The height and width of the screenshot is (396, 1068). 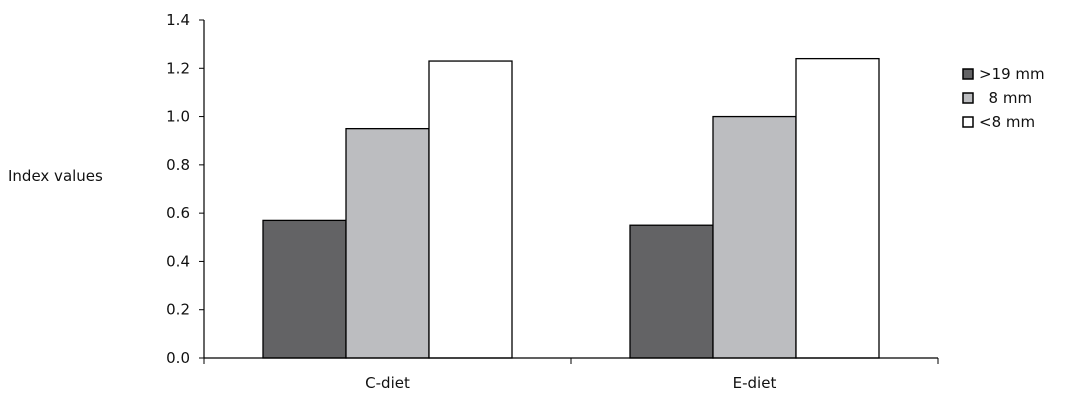 I want to click on legend-label: >19 mm, so click(x=1012, y=74).